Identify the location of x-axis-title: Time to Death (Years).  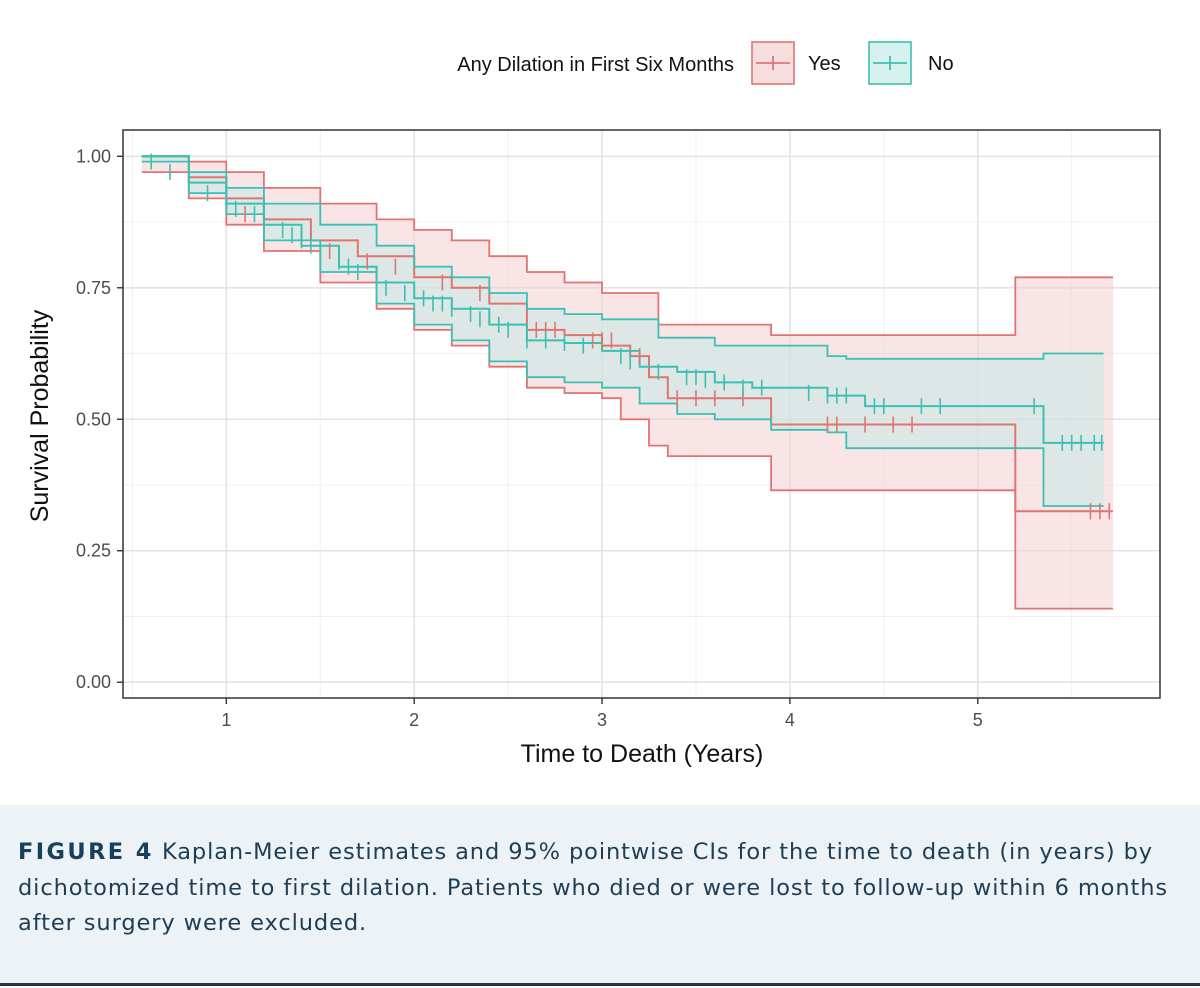
(642, 754).